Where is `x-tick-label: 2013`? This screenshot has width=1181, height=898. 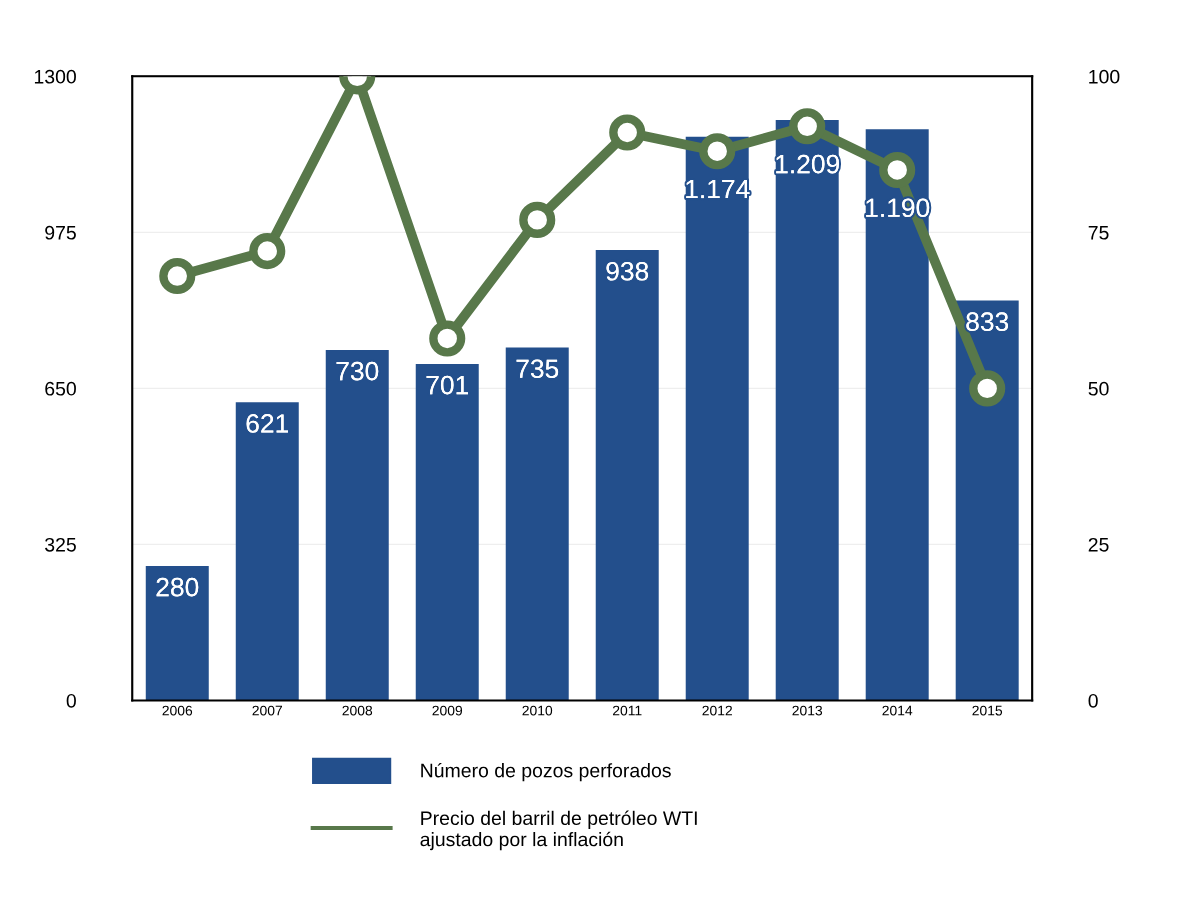 x-tick-label: 2013 is located at coordinates (807, 710).